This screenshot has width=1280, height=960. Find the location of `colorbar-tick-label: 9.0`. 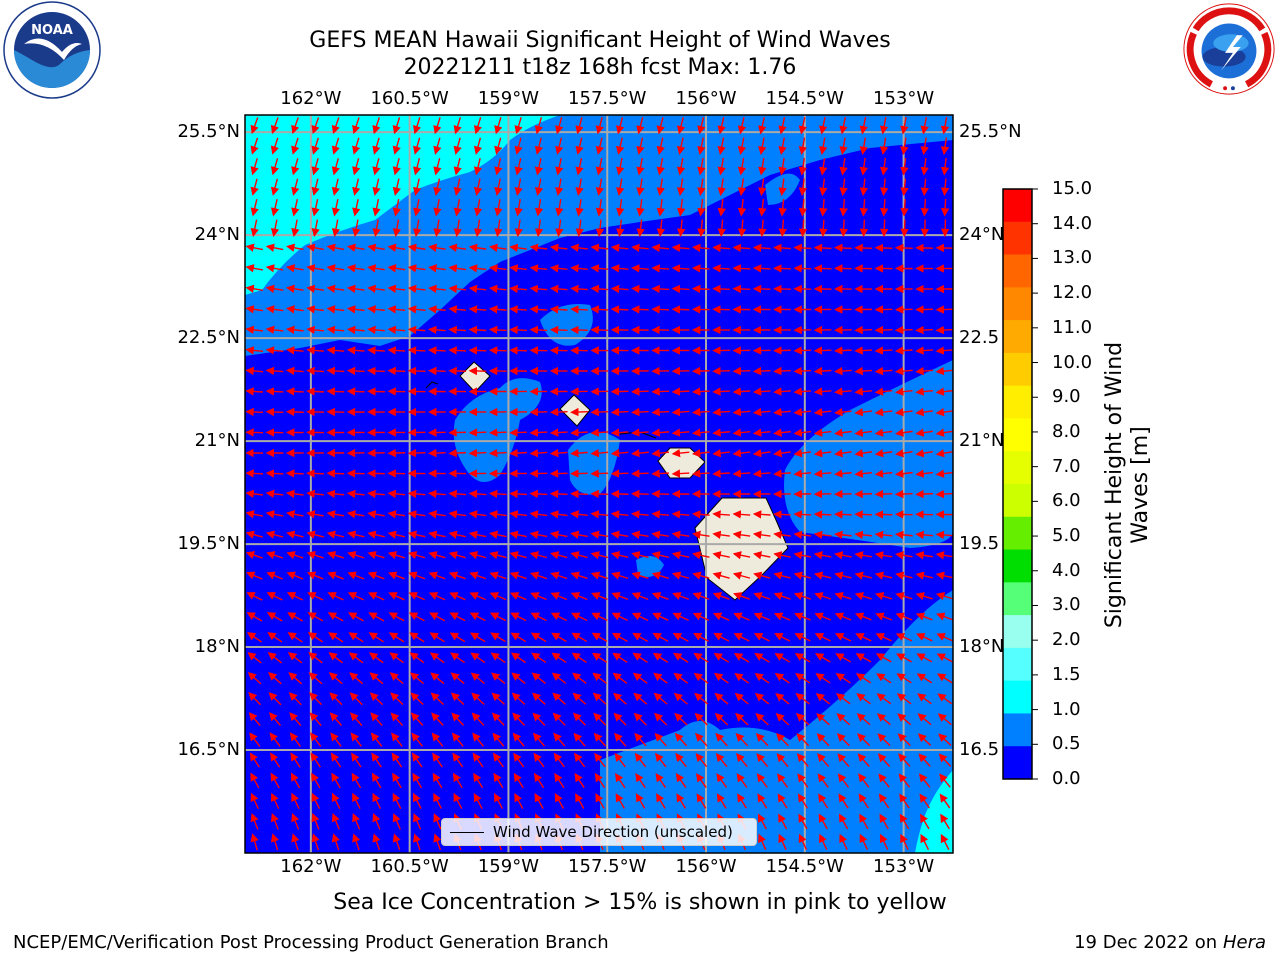

colorbar-tick-label: 9.0 is located at coordinates (1066, 397).